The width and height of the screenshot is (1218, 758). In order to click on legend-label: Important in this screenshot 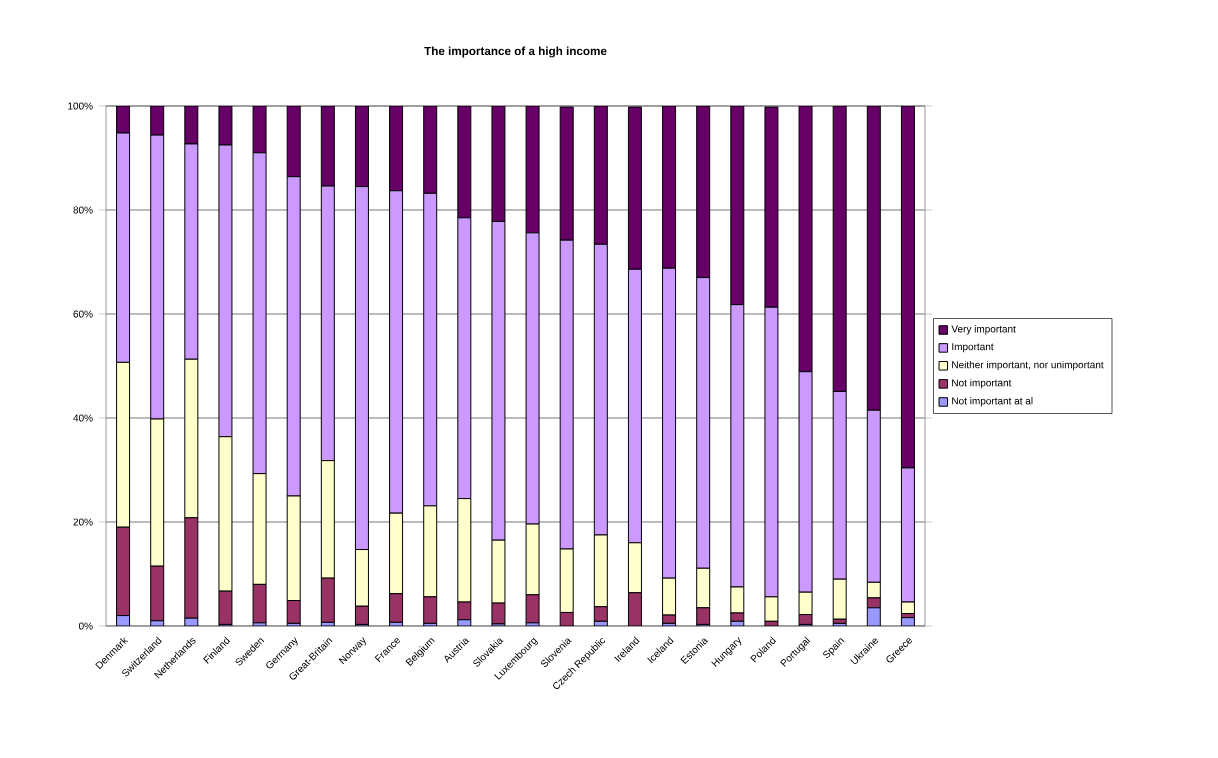, I will do `click(973, 348)`.